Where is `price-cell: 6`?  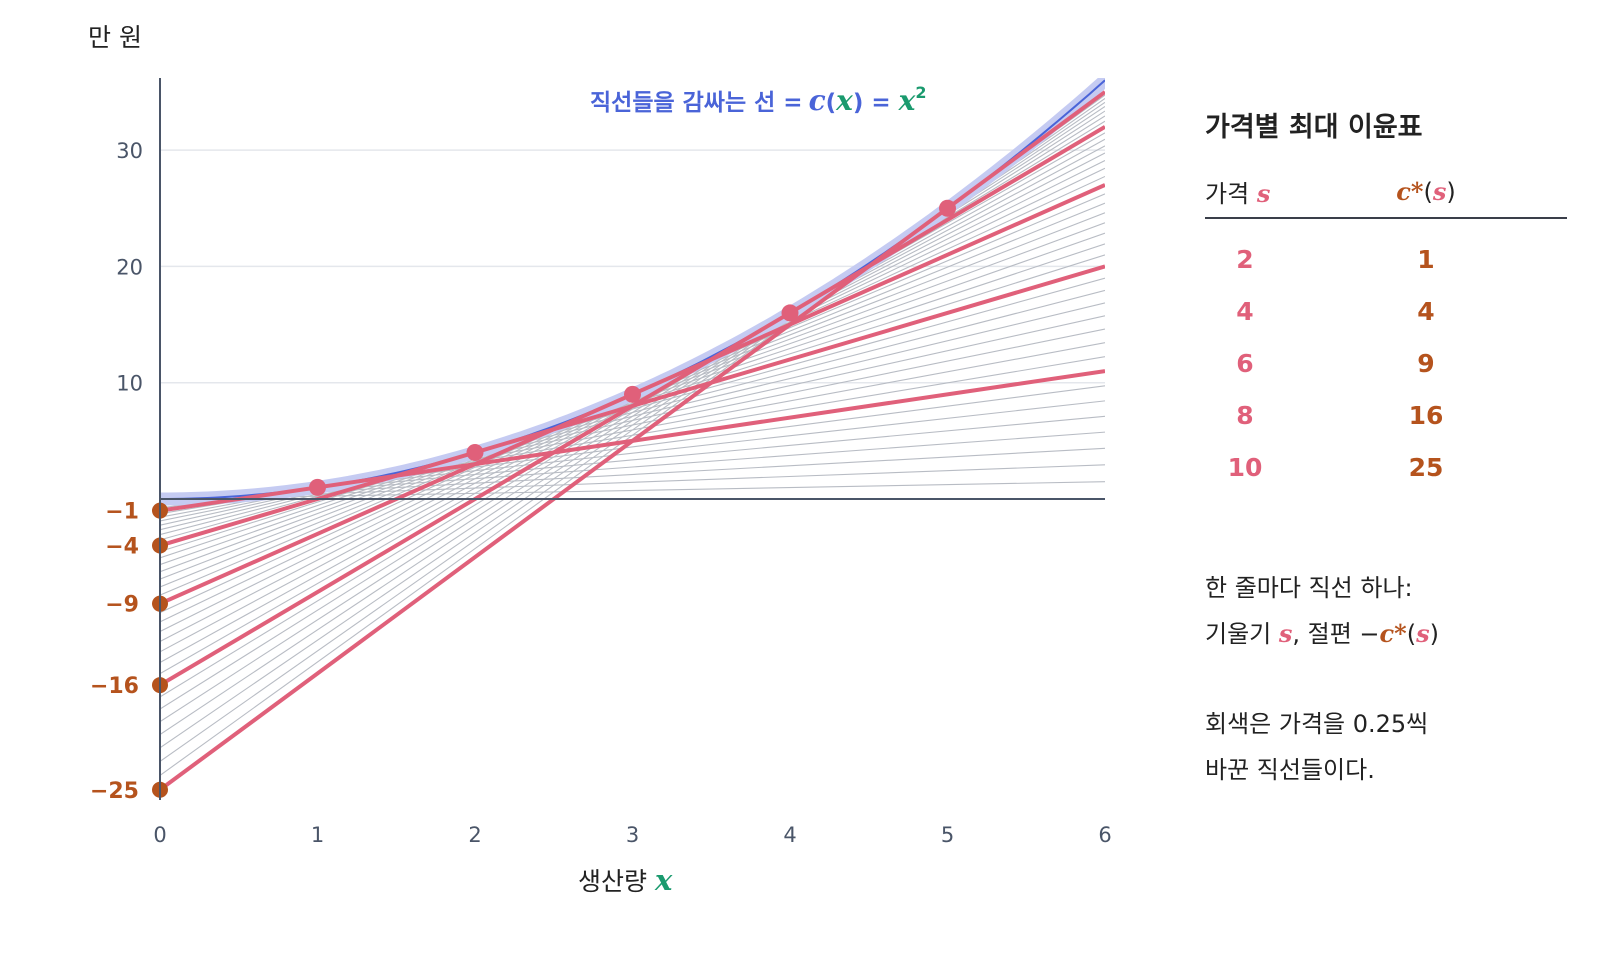
price-cell: 6 is located at coordinates (1245, 363).